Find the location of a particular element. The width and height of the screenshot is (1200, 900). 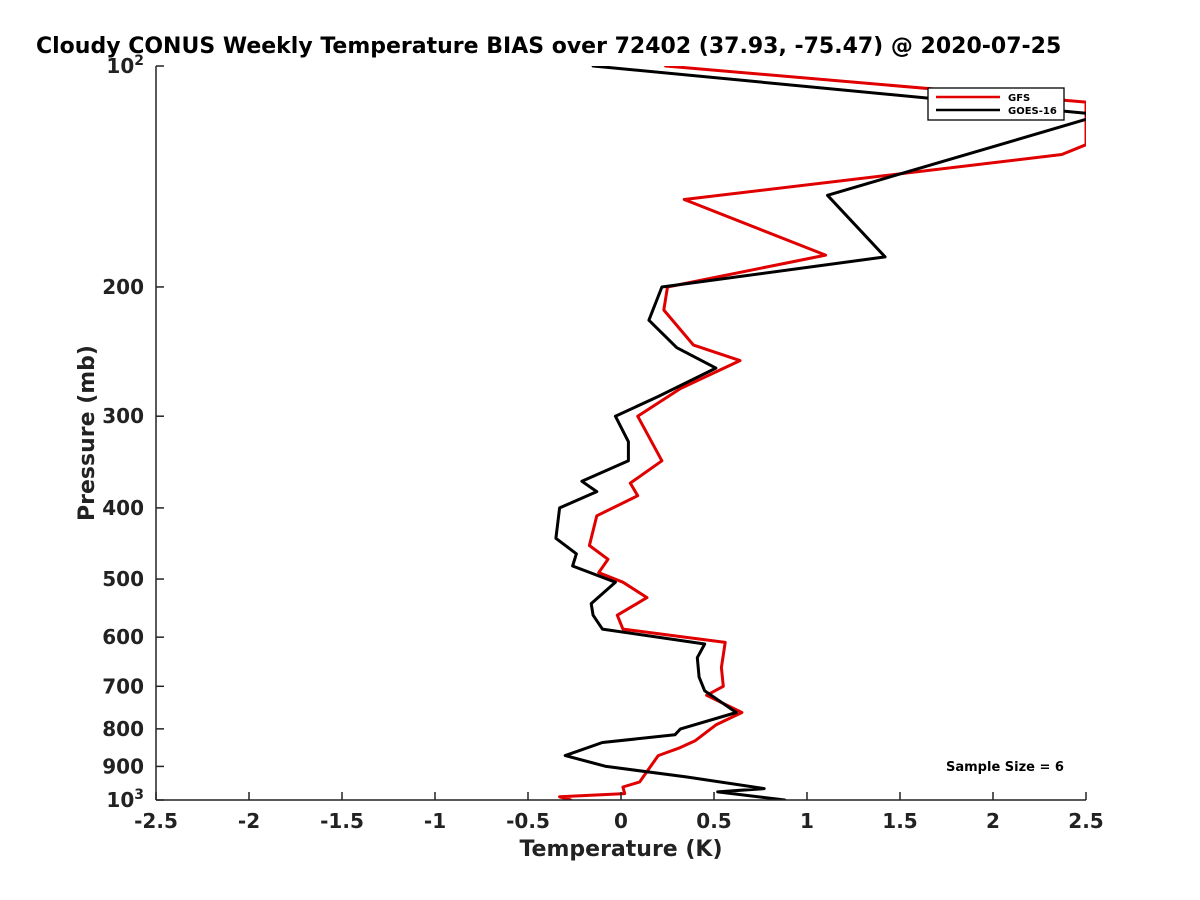

legend-box is located at coordinates (996, 104).